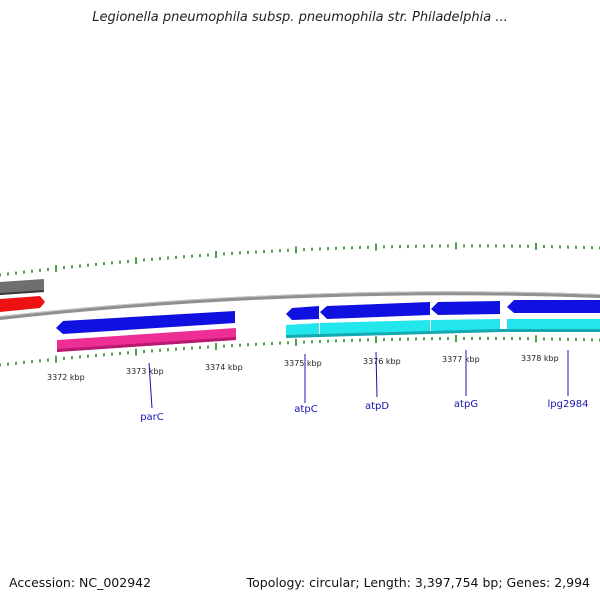 Image resolution: width=600 pixels, height=600 pixels. Describe the element at coordinates (145, 371) in the screenshot. I see `kbp-label: 3373 kbp` at that location.